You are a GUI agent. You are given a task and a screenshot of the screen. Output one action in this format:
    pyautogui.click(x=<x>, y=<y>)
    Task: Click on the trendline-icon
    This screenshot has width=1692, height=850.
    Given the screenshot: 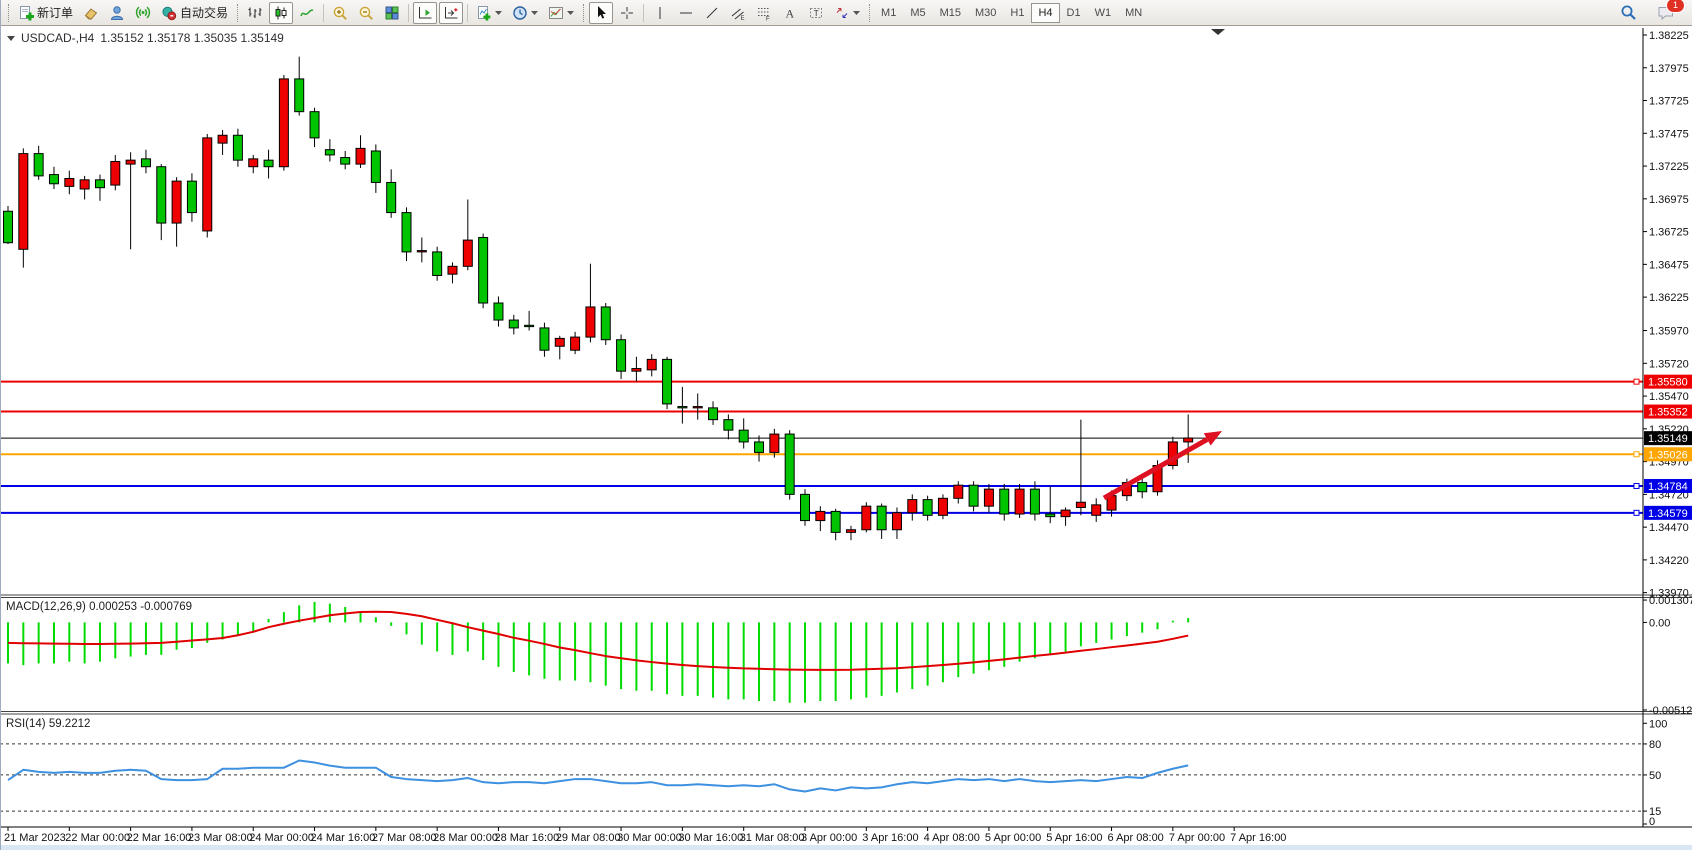 What is the action you would take?
    pyautogui.click(x=712, y=12)
    